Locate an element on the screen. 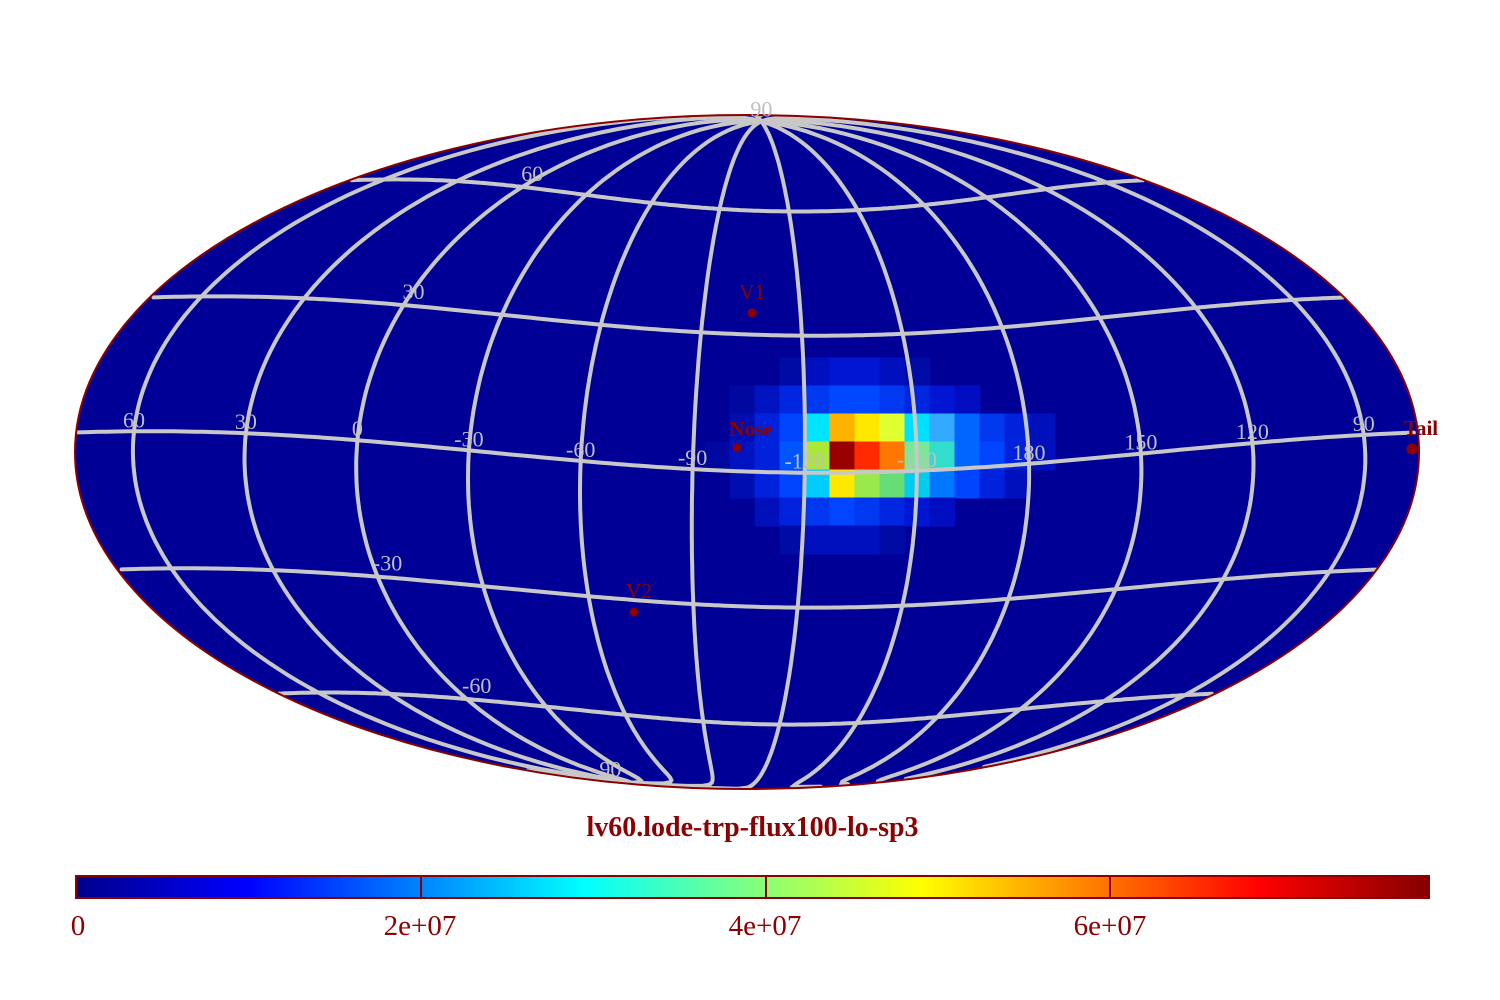 Image resolution: width=1500 pixels, height=1000 pixels. lon-label-90: 90 is located at coordinates (1364, 423).